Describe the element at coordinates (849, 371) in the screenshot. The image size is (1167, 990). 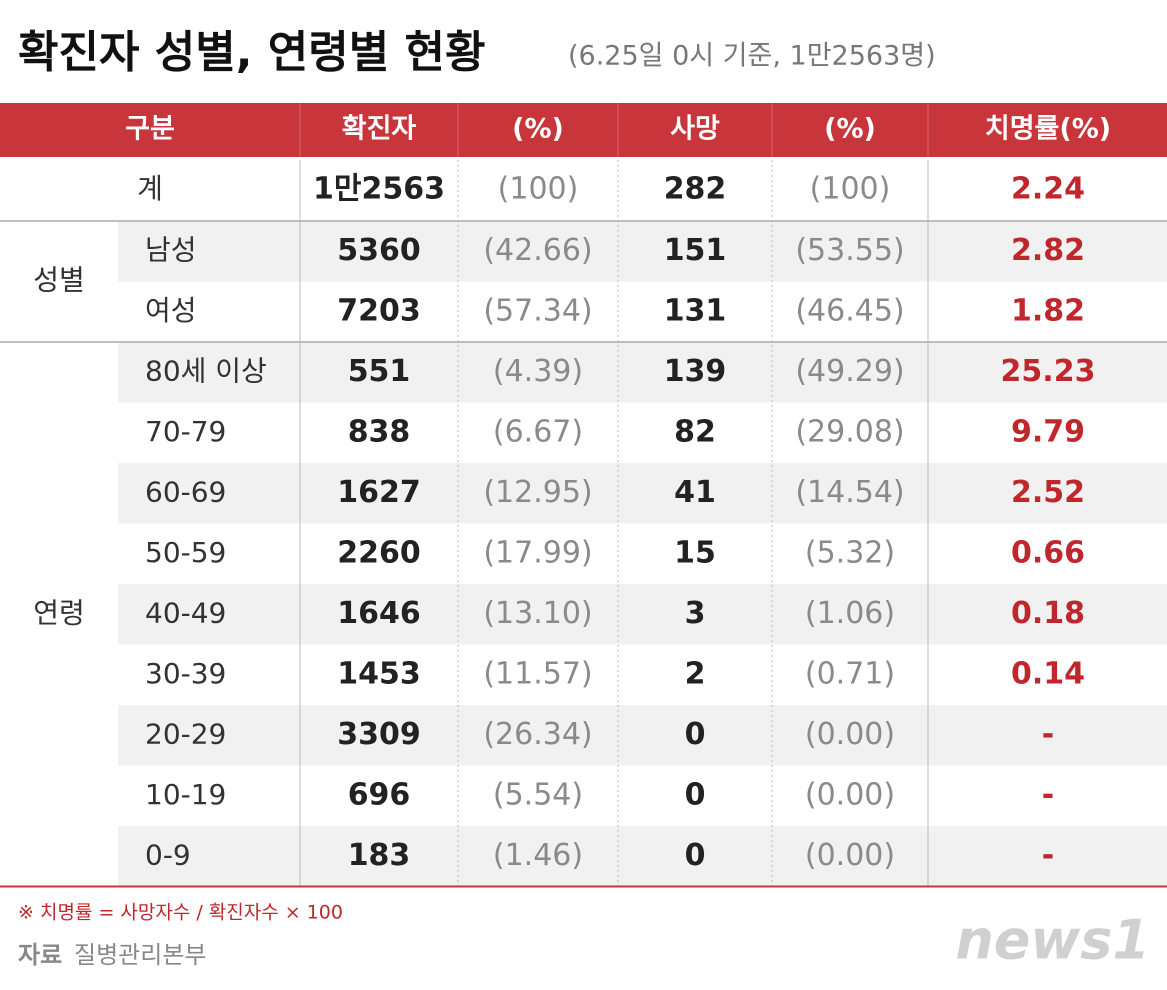
I see `cell: (49.29)` at that location.